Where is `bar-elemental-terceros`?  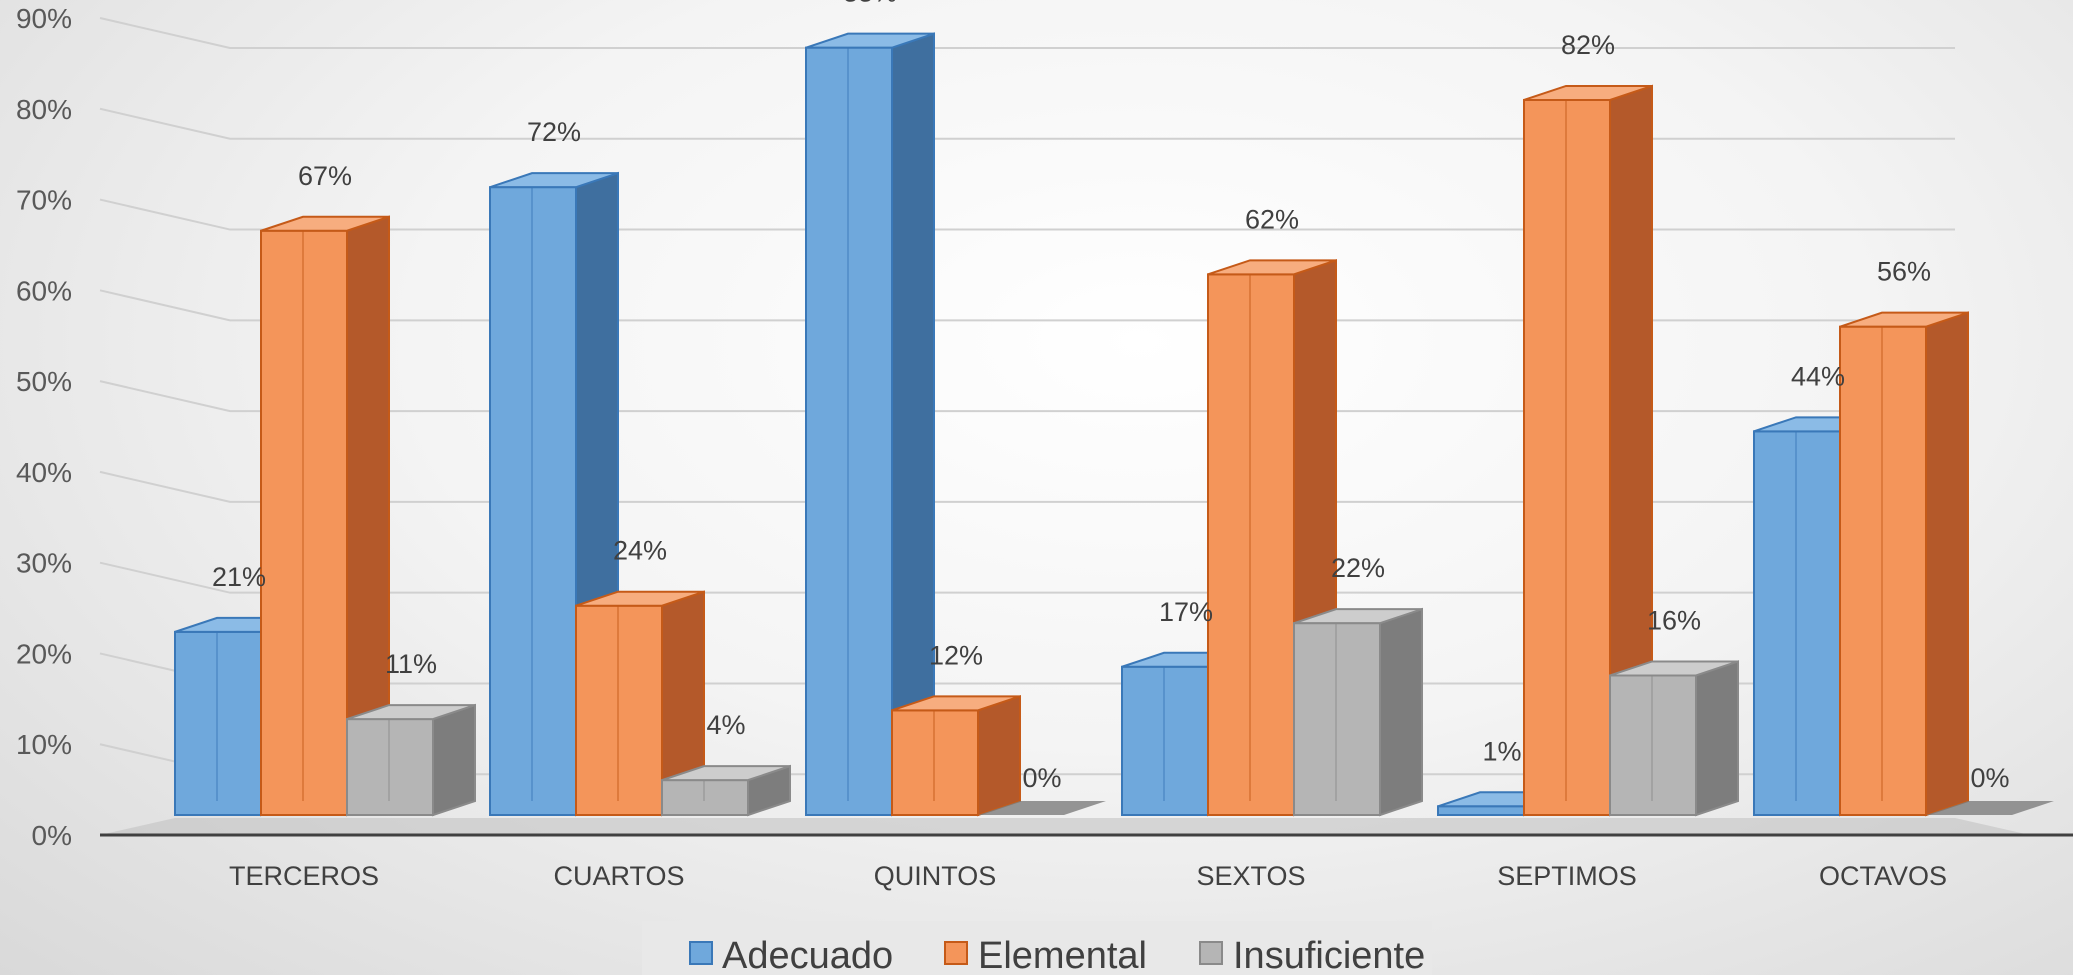 bar-elemental-terceros is located at coordinates (325, 516).